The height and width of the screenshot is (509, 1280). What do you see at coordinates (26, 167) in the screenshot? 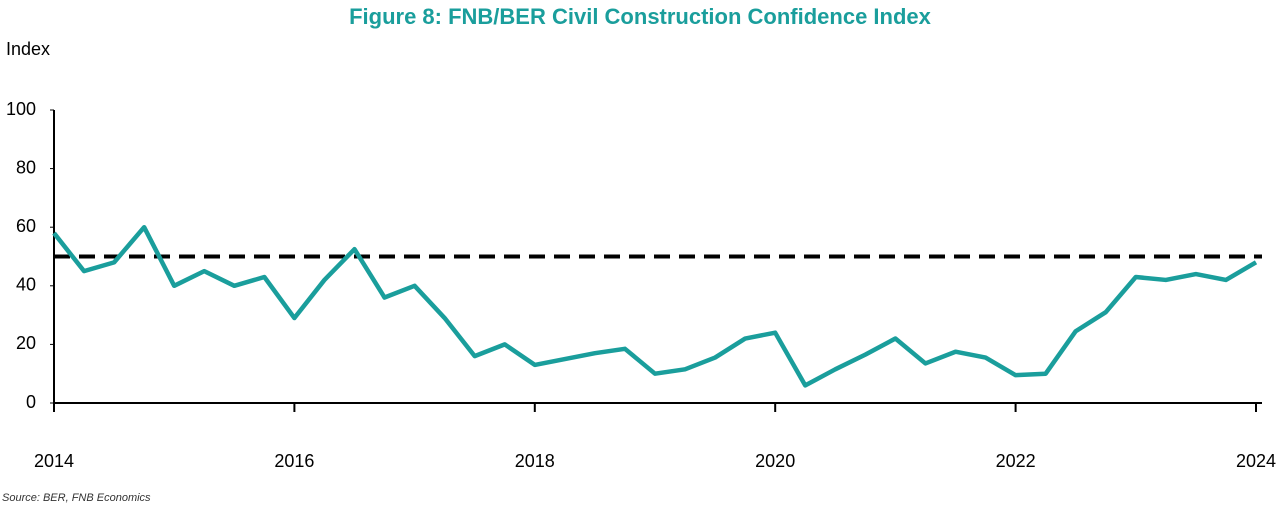
I see `y-tick-label: 80` at bounding box center [26, 167].